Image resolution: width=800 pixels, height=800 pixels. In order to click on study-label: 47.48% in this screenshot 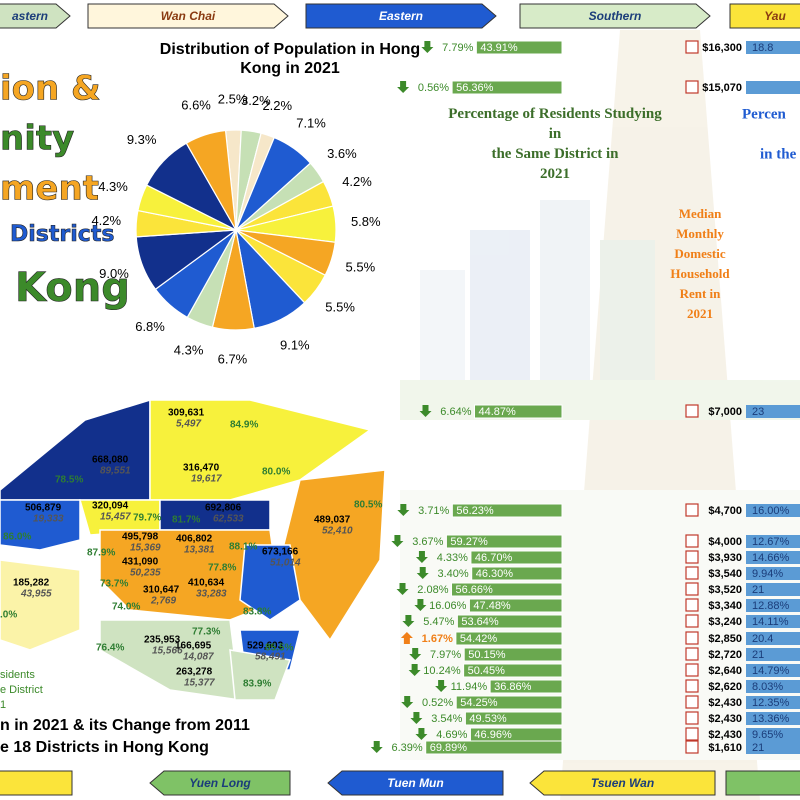, I will do `click(492, 606)`.